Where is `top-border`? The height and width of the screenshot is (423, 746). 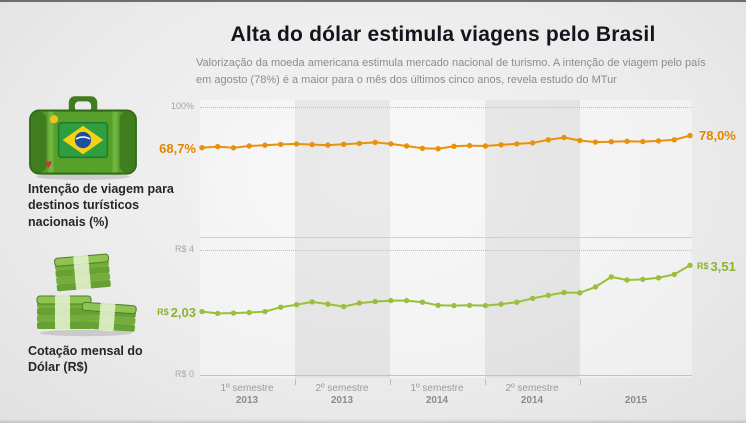 top-border is located at coordinates (373, 1).